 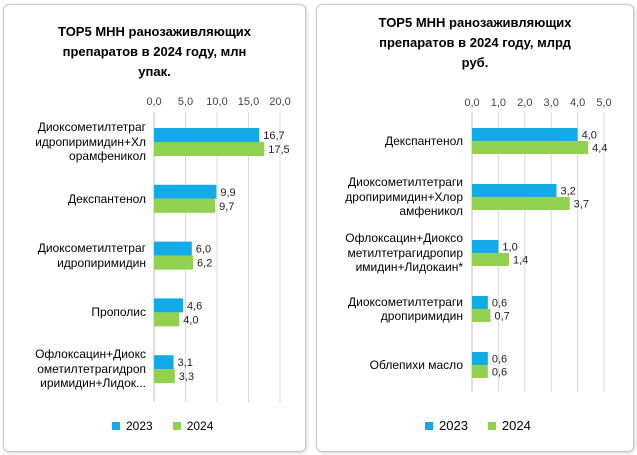 I want to click on legend: 2023 2024, so click(x=172, y=426).